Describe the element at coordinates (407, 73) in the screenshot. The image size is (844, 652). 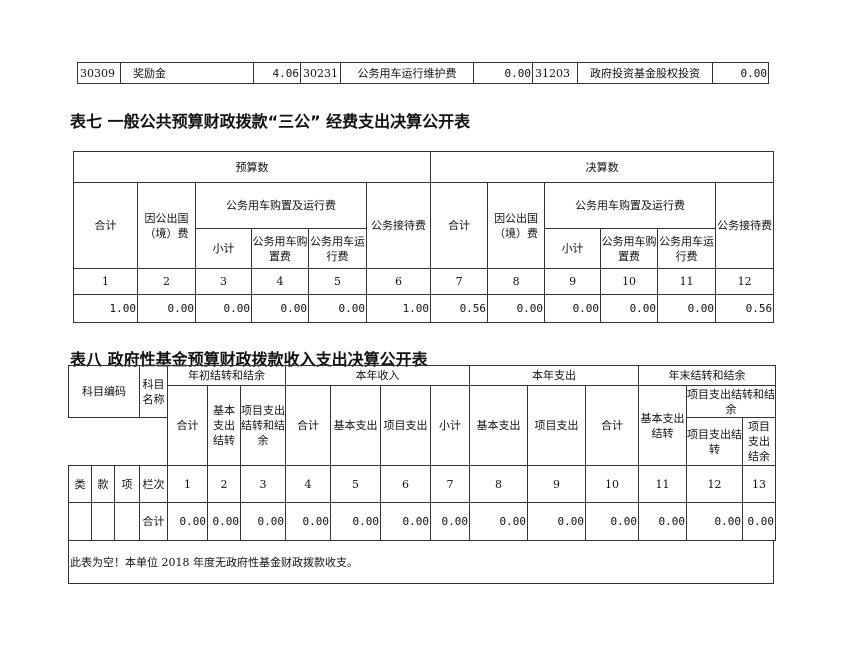
I see `name-cell: 公务用车运行维护费` at that location.